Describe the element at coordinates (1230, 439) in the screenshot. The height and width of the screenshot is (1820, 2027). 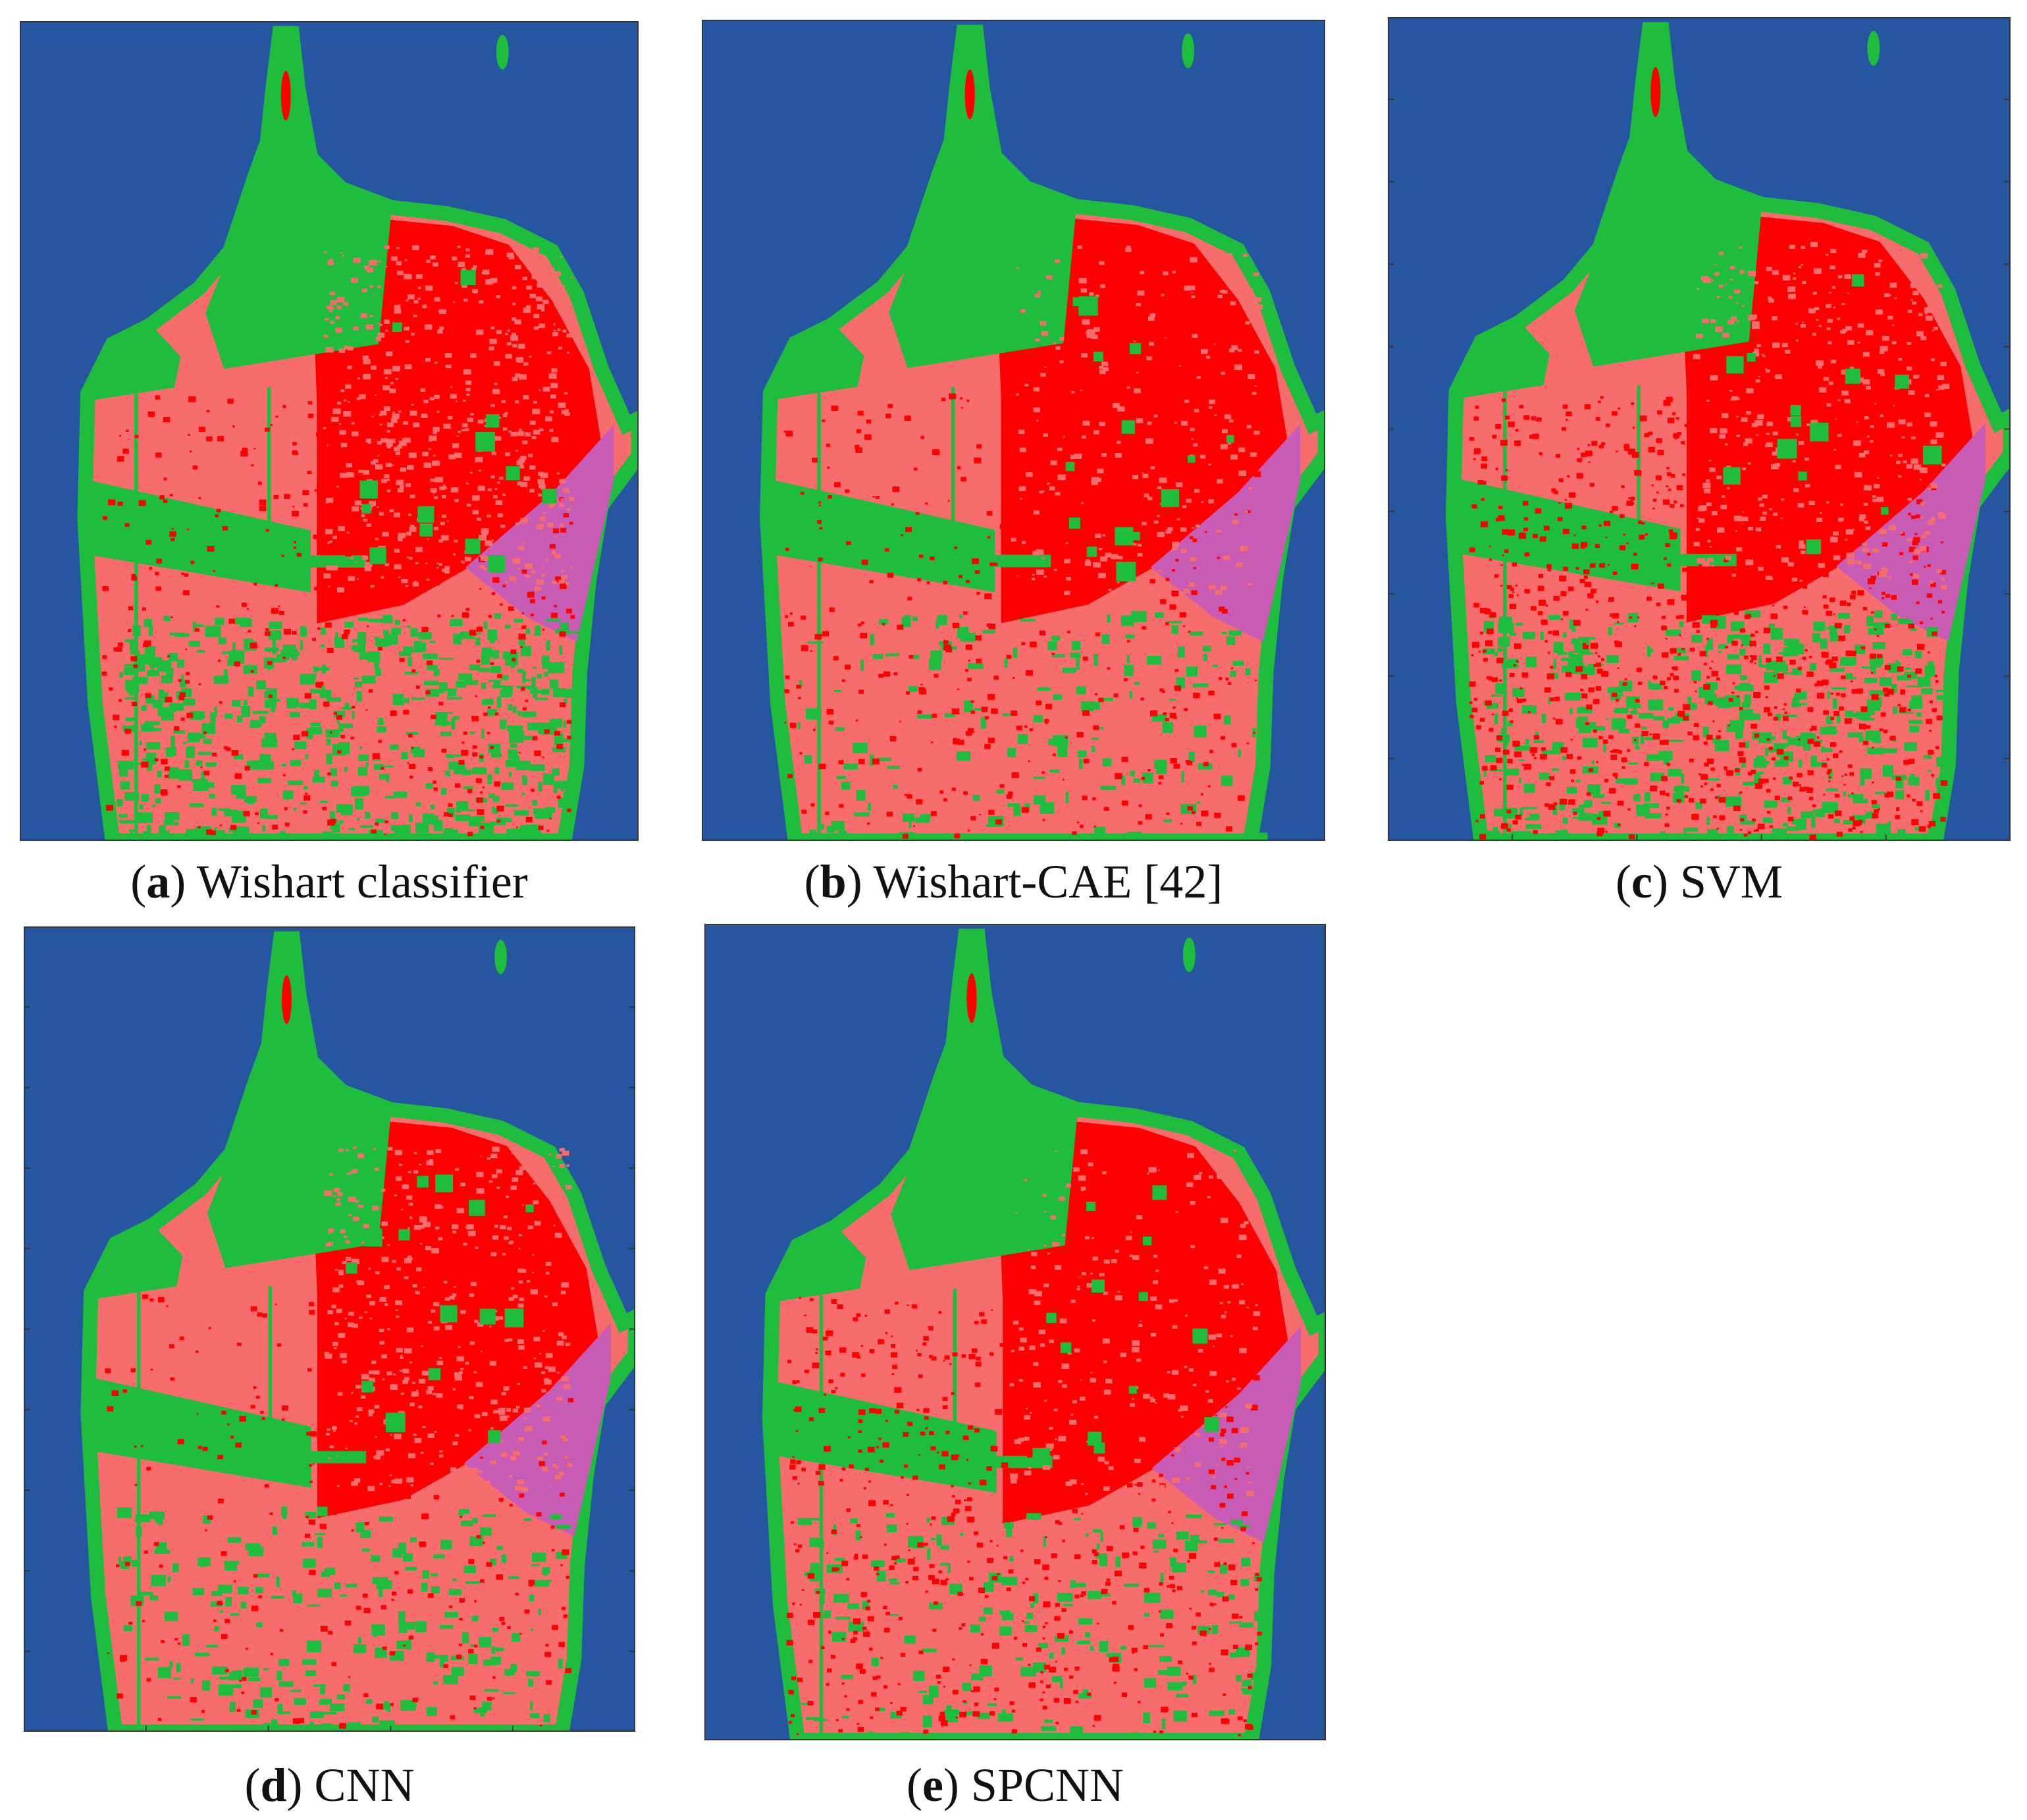
I see `vegetation-patch` at that location.